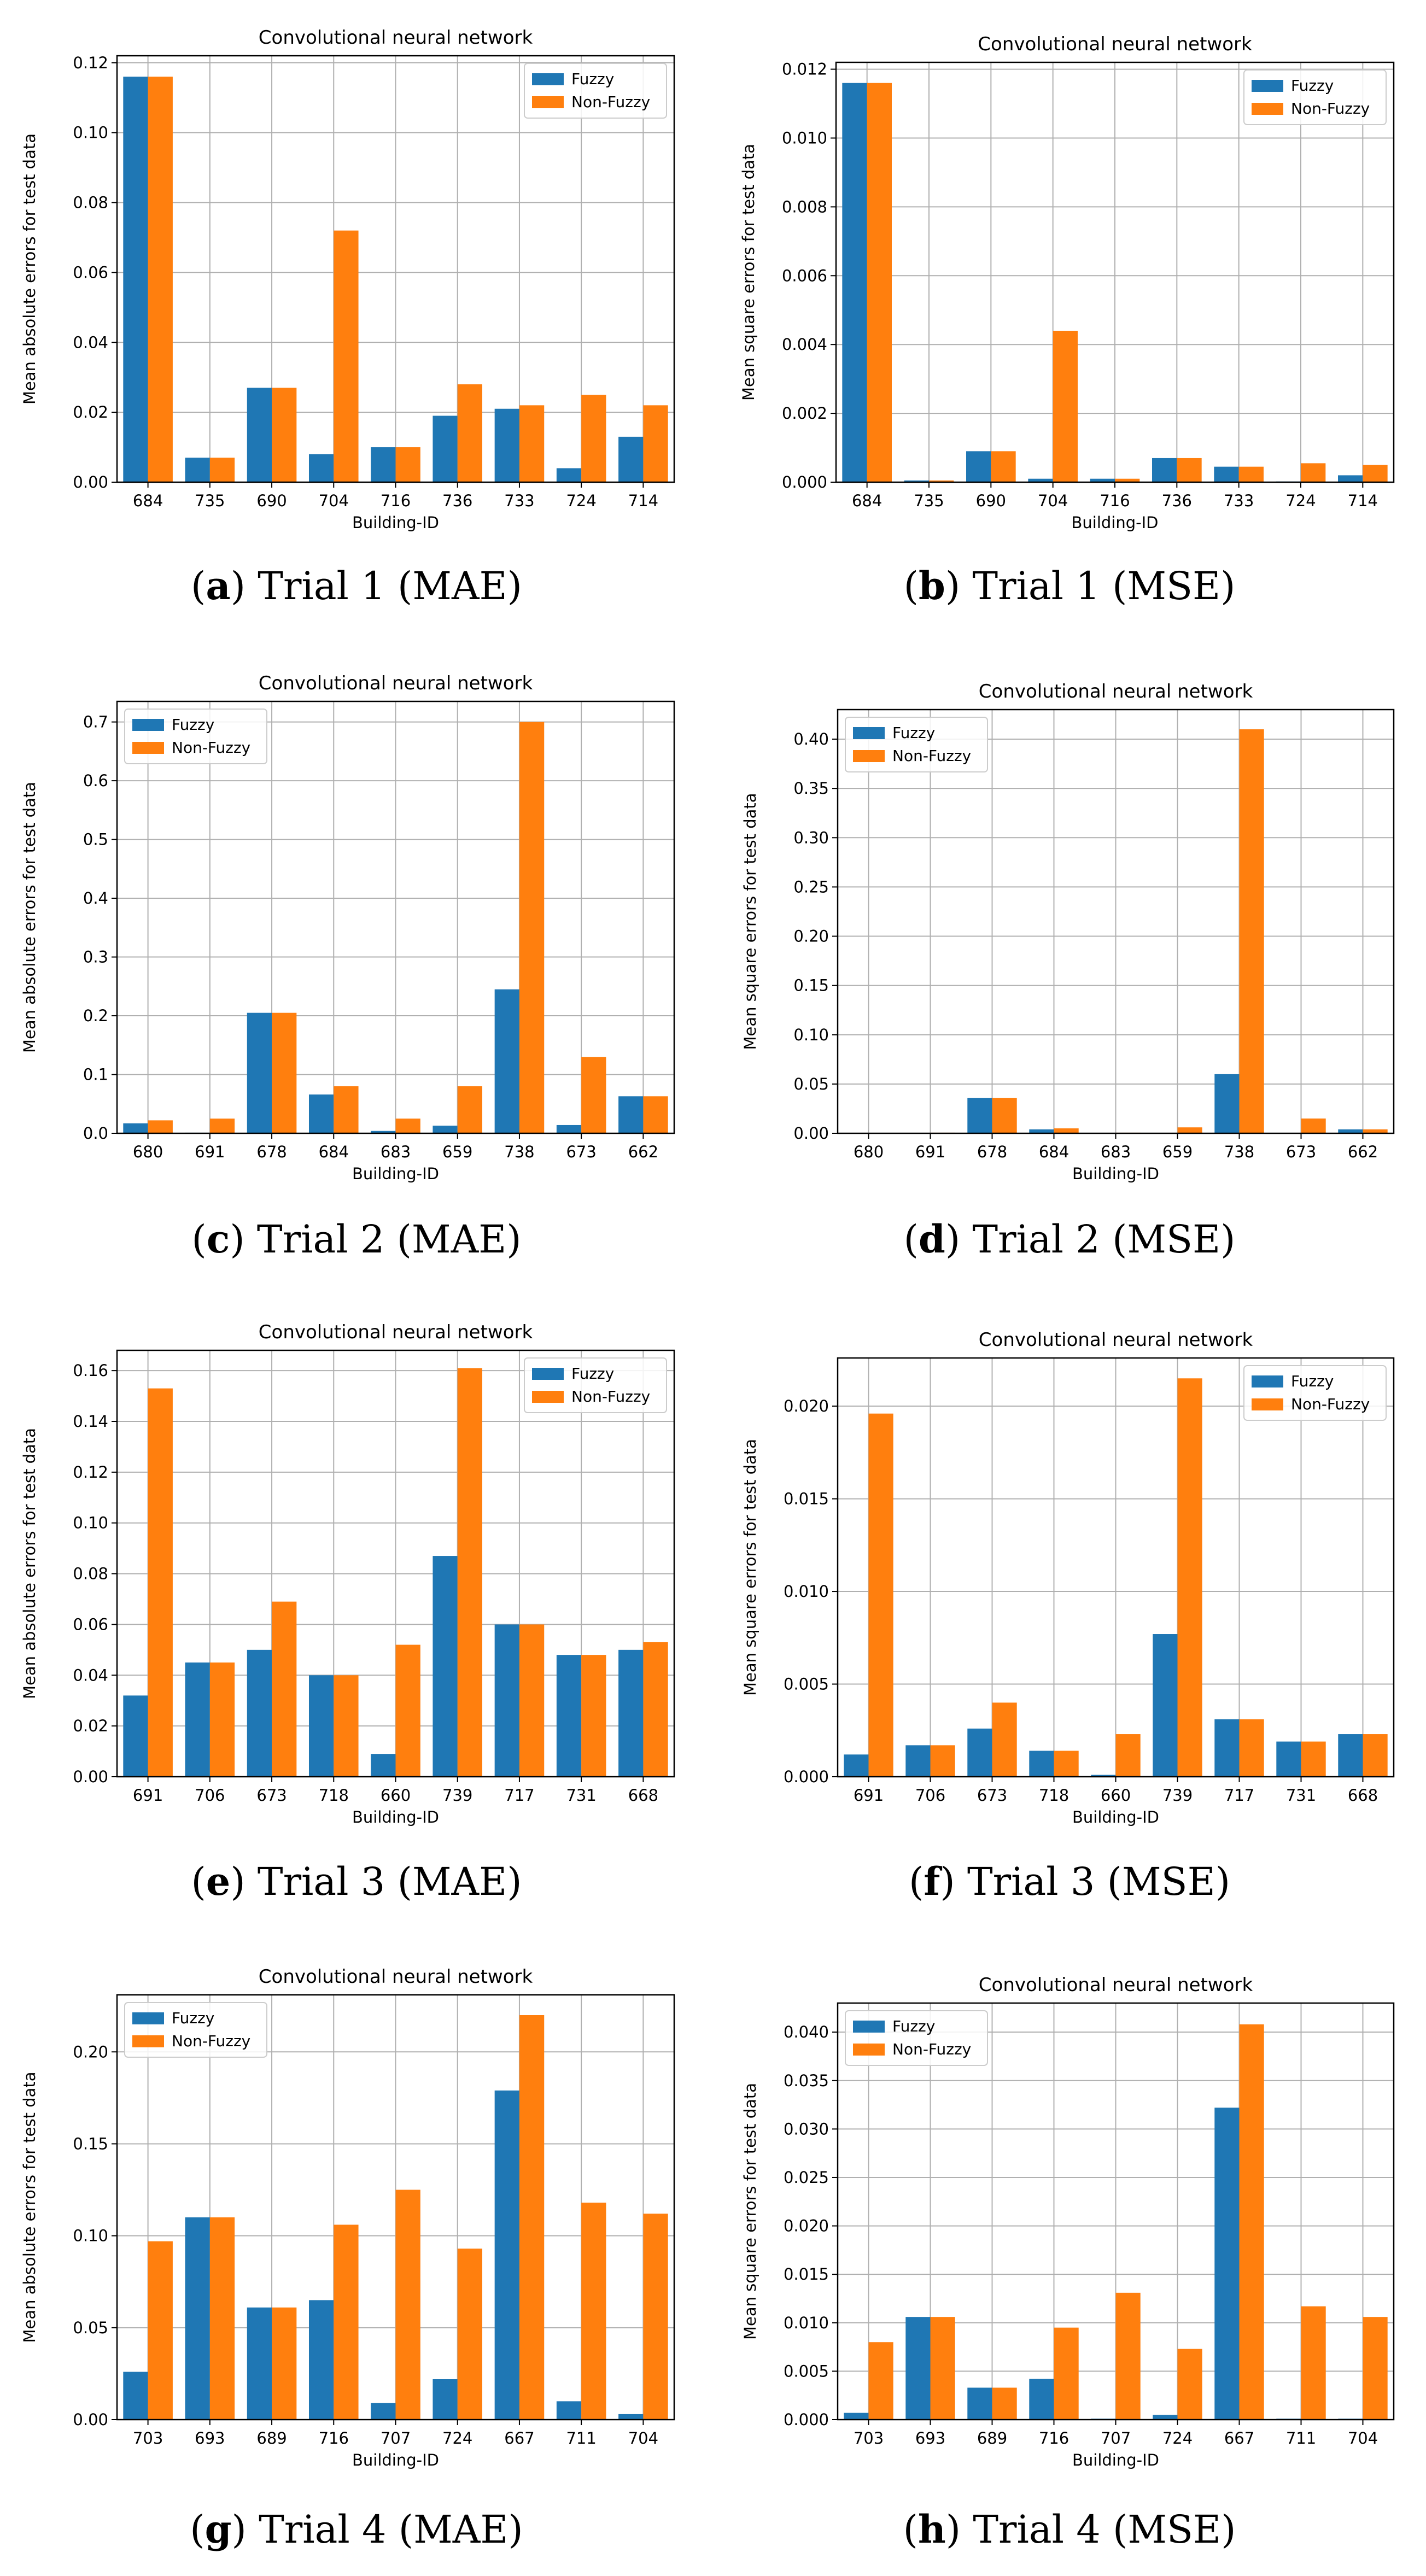  I want to click on y-tick-label: 0.35, so click(811, 789).